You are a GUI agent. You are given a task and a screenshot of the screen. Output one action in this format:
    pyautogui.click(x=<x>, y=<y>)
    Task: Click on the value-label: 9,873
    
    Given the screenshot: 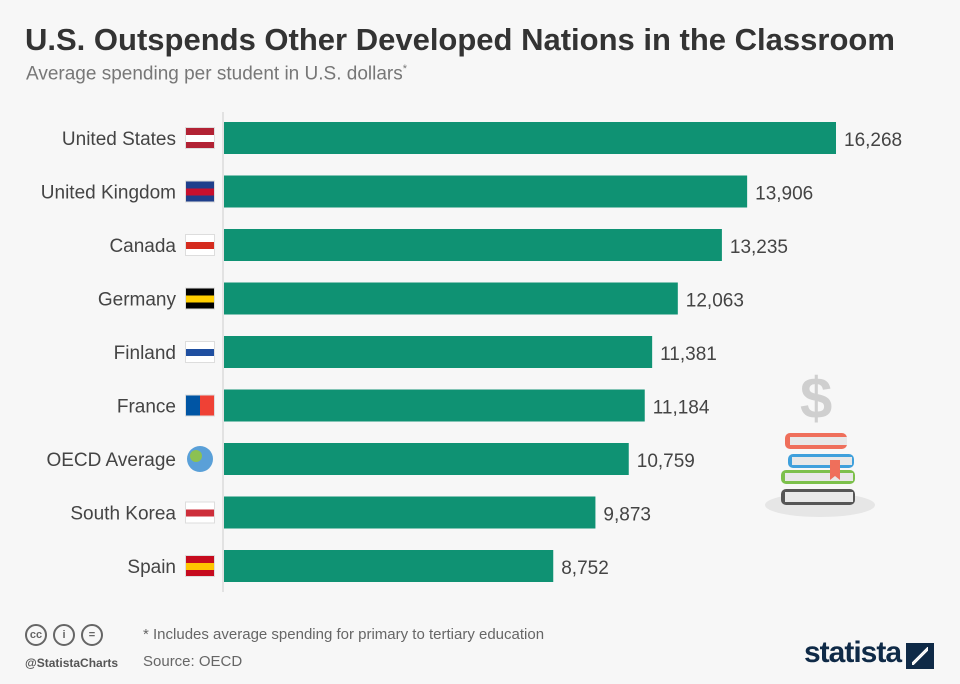 What is the action you would take?
    pyautogui.click(x=627, y=515)
    